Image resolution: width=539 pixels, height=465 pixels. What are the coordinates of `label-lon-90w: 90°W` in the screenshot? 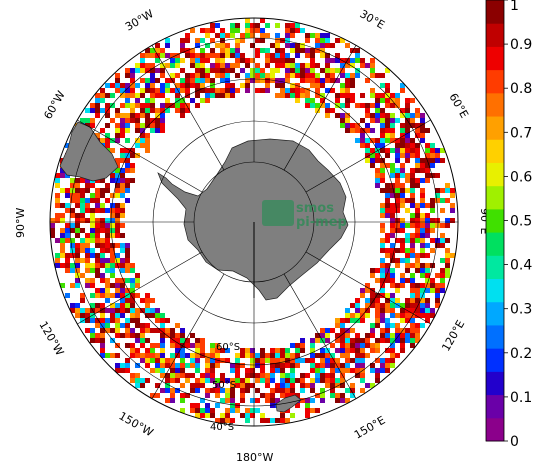 It's located at (20, 223).